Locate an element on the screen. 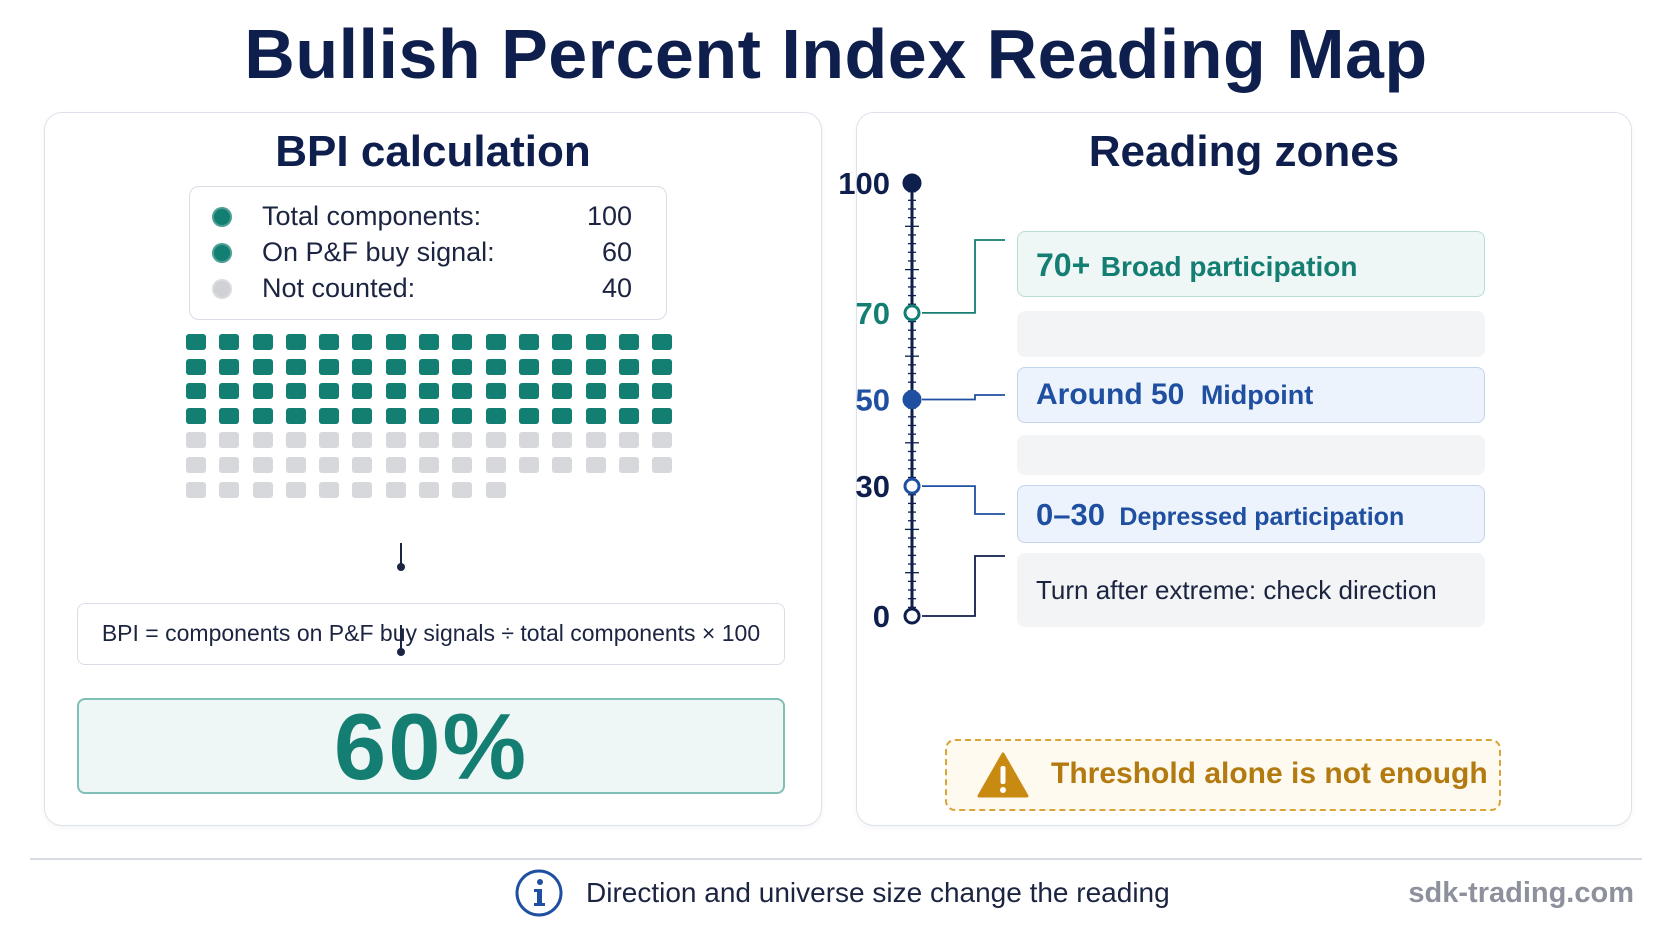 The height and width of the screenshot is (941, 1672). zone-label: Depressed participation is located at coordinates (1262, 517).